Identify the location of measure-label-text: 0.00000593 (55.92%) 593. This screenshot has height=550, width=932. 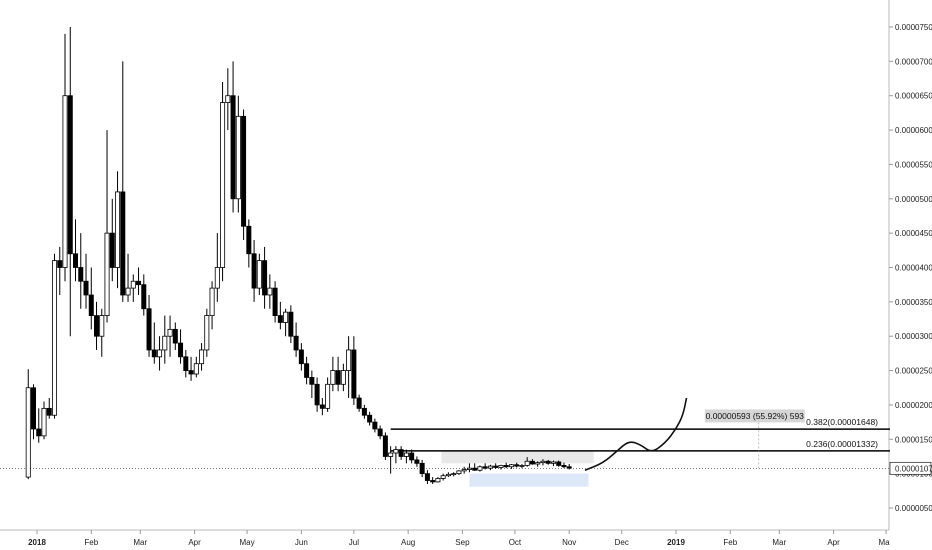
(755, 416).